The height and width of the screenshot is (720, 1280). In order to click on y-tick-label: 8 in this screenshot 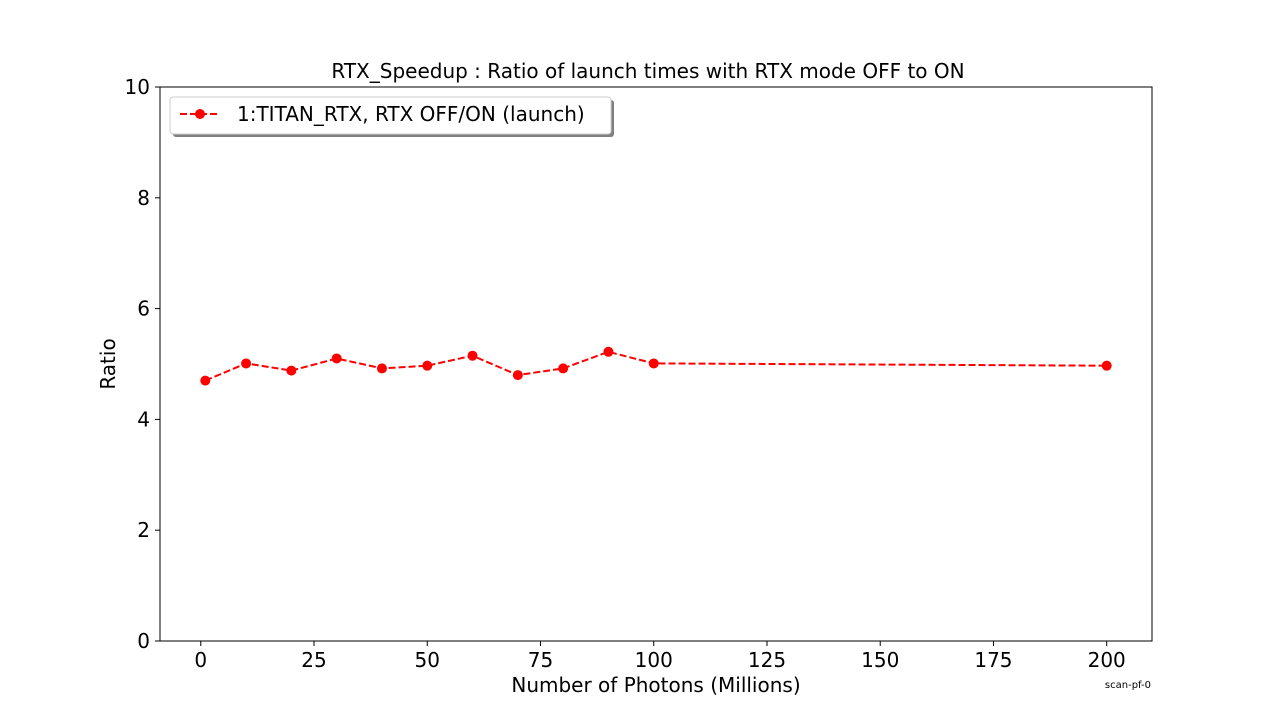, I will do `click(143, 198)`.